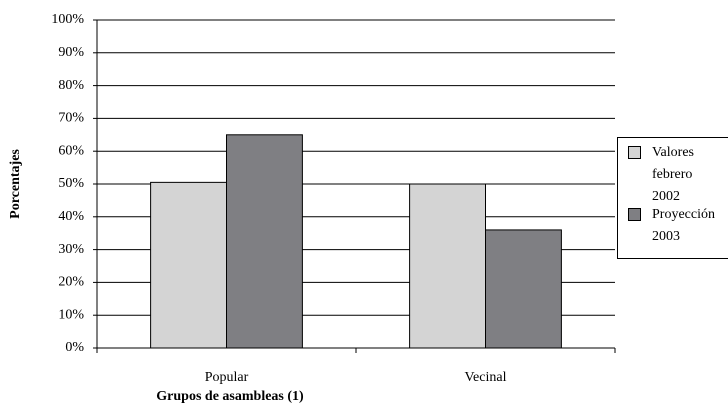 The image size is (728, 409). Describe the element at coordinates (74, 347) in the screenshot. I see `y-tick-label: 0%` at that location.